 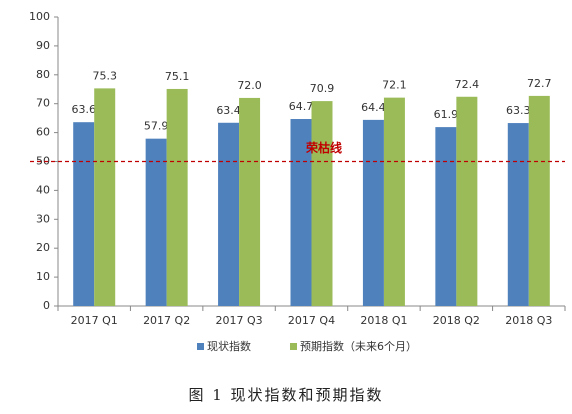 I want to click on y-tick-label: 70, so click(x=43, y=103).